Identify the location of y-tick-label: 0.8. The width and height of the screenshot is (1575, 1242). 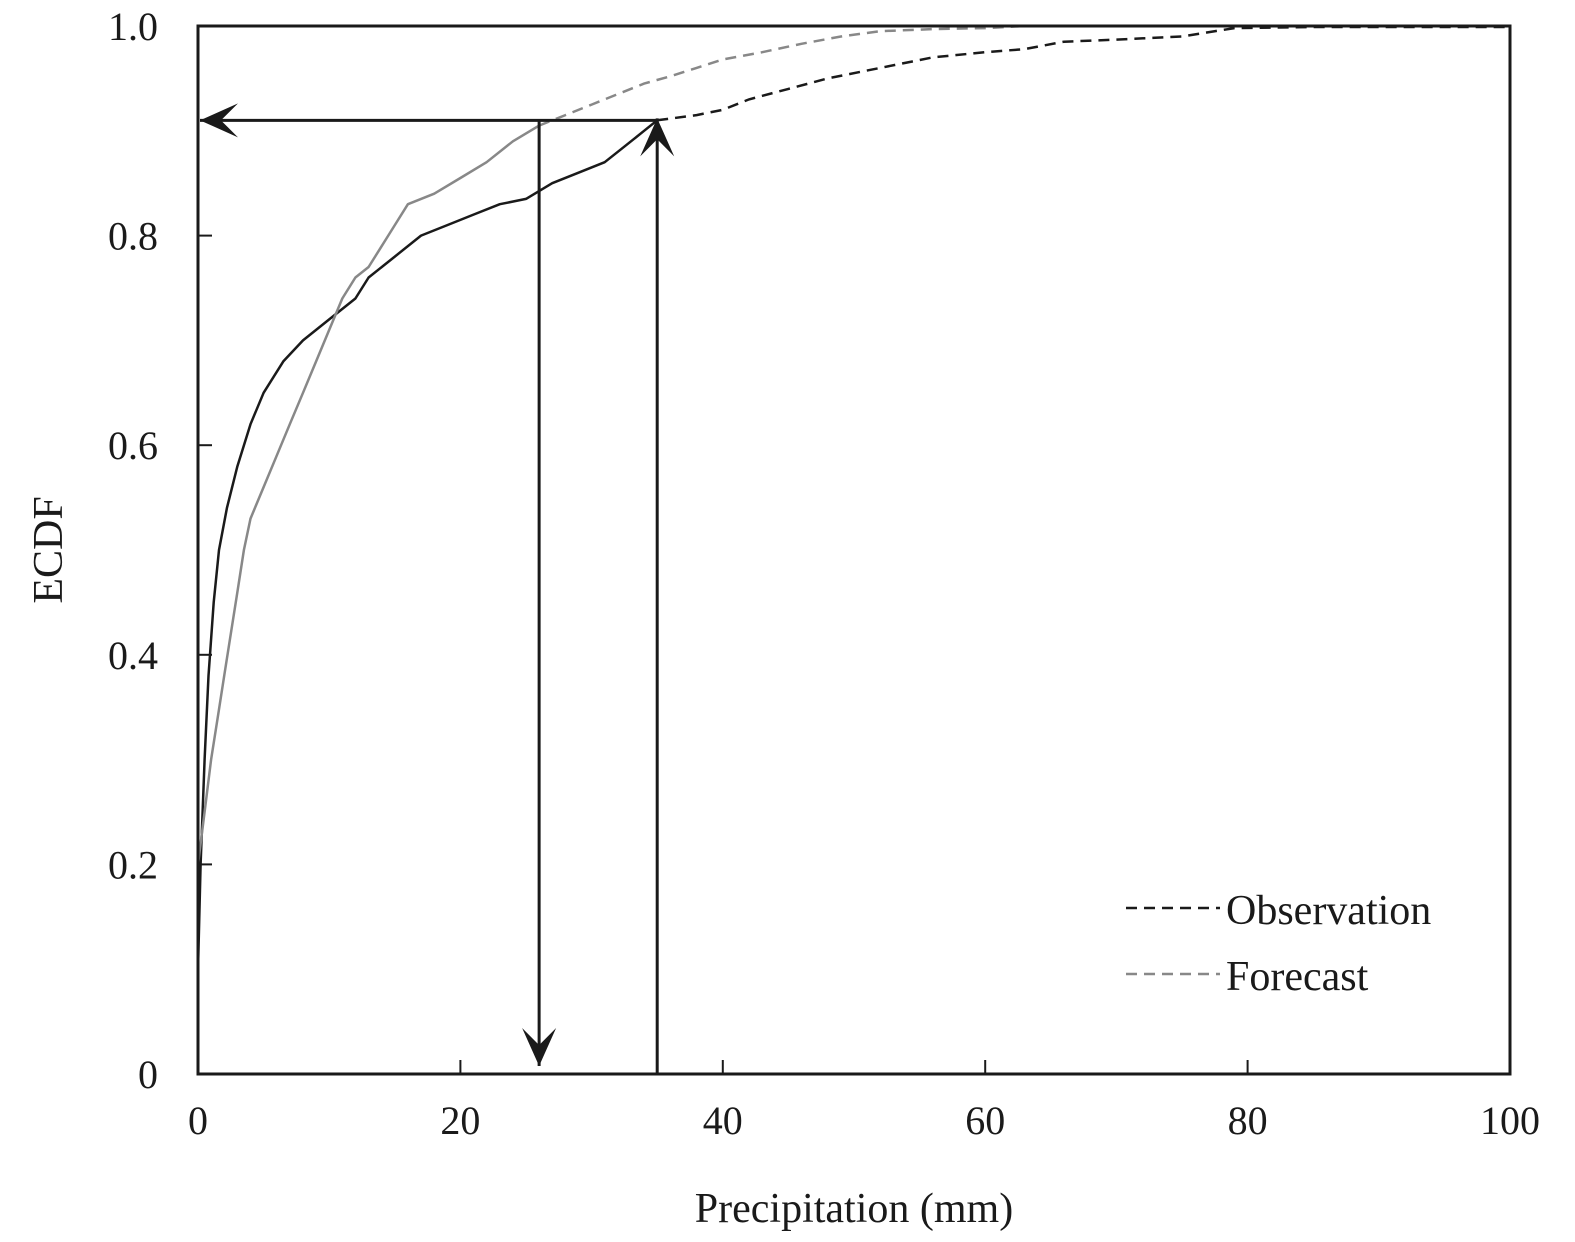
(133, 236).